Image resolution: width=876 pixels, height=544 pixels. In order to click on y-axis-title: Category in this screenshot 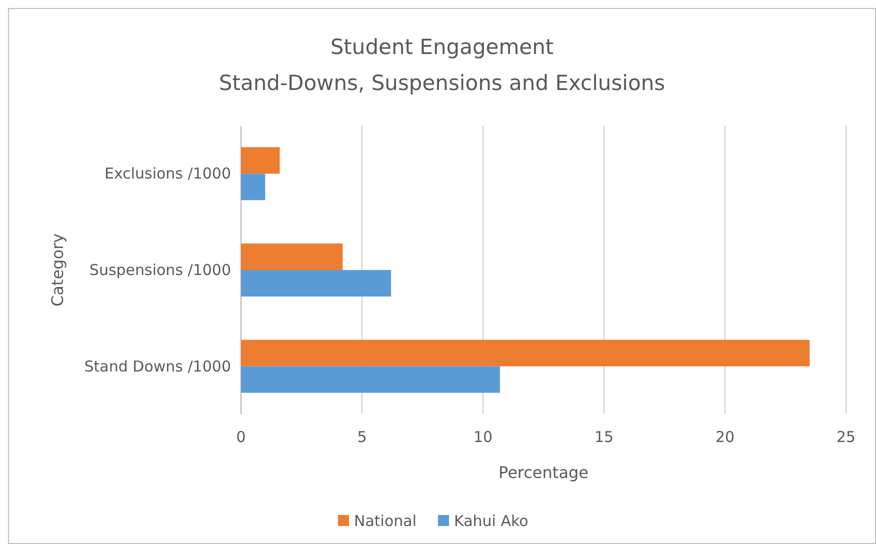, I will do `click(57, 270)`.